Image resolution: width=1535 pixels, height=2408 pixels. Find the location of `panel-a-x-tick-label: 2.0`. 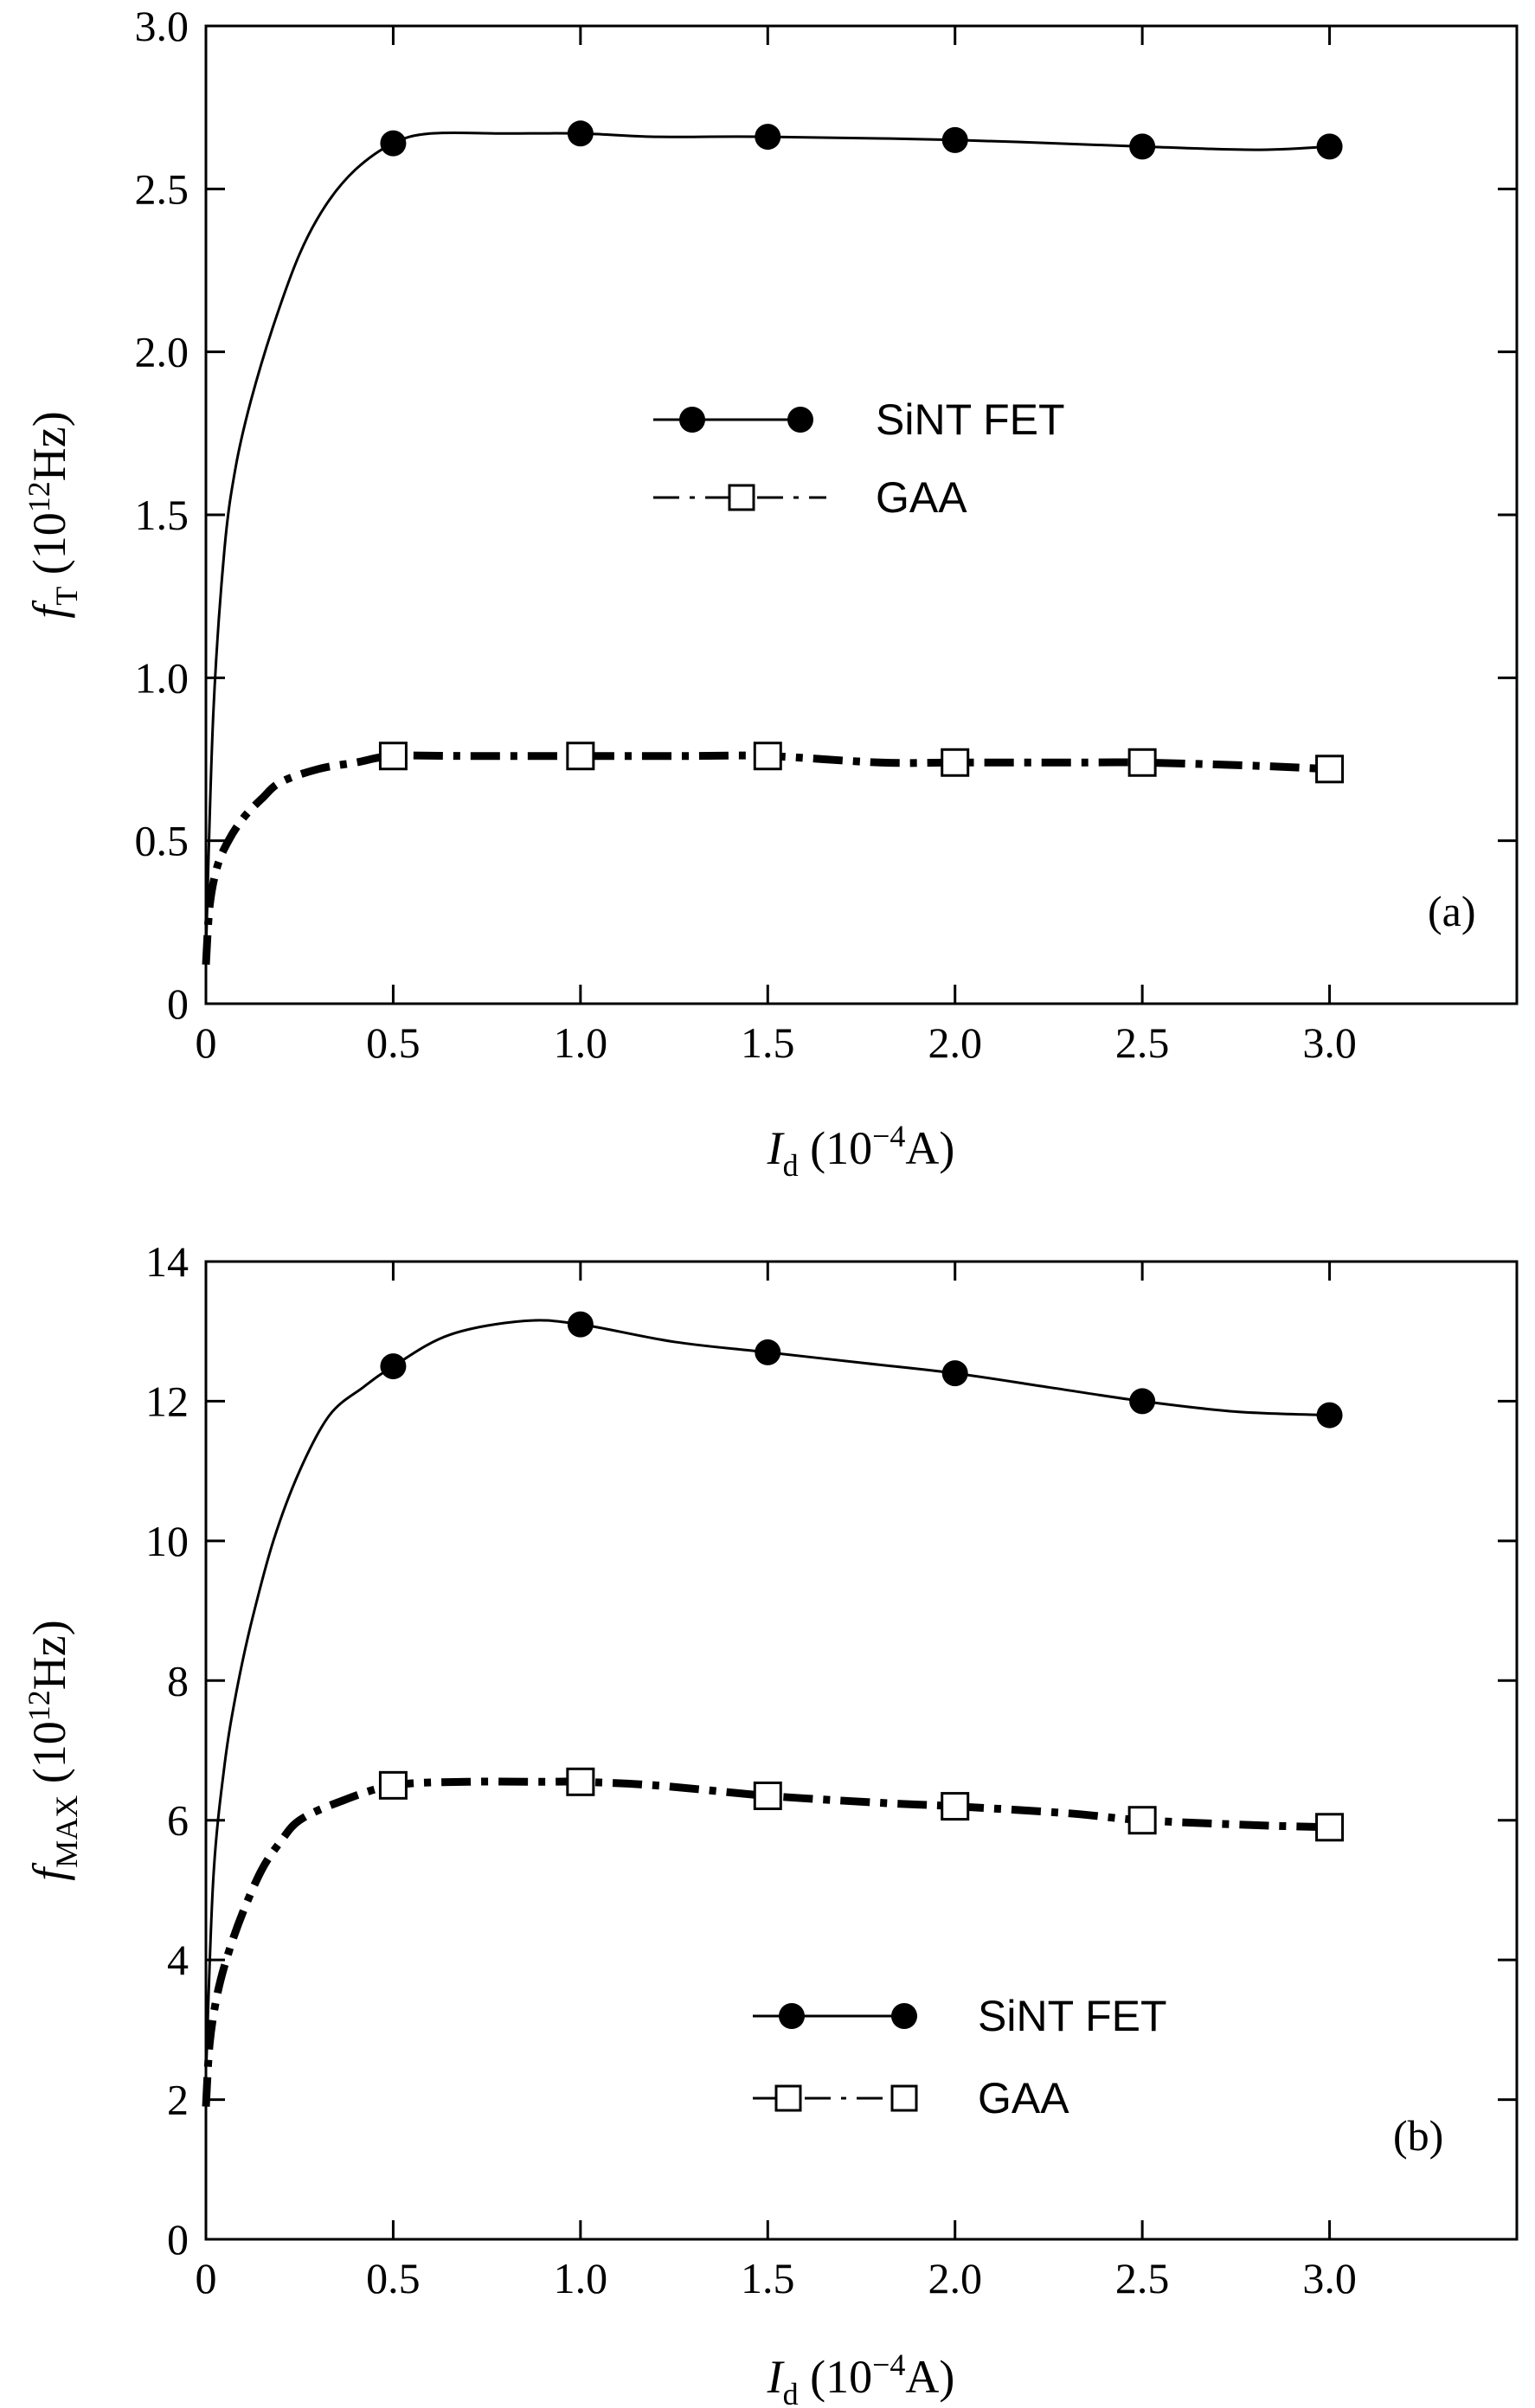

panel-a-x-tick-label: 2.0 is located at coordinates (955, 1042).